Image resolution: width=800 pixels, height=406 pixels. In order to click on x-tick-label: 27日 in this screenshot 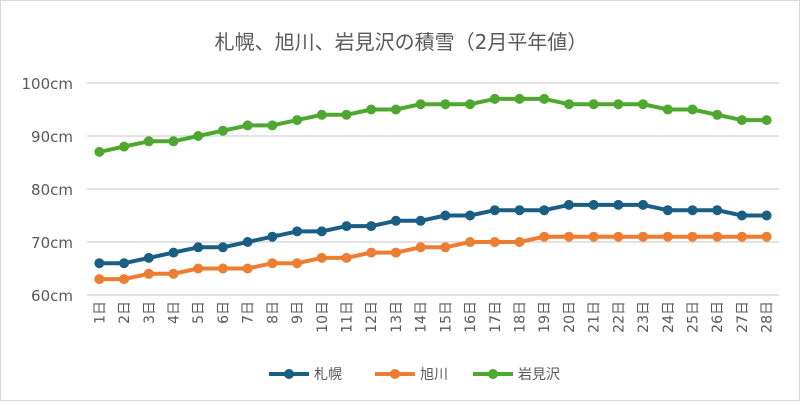, I will do `click(743, 317)`.